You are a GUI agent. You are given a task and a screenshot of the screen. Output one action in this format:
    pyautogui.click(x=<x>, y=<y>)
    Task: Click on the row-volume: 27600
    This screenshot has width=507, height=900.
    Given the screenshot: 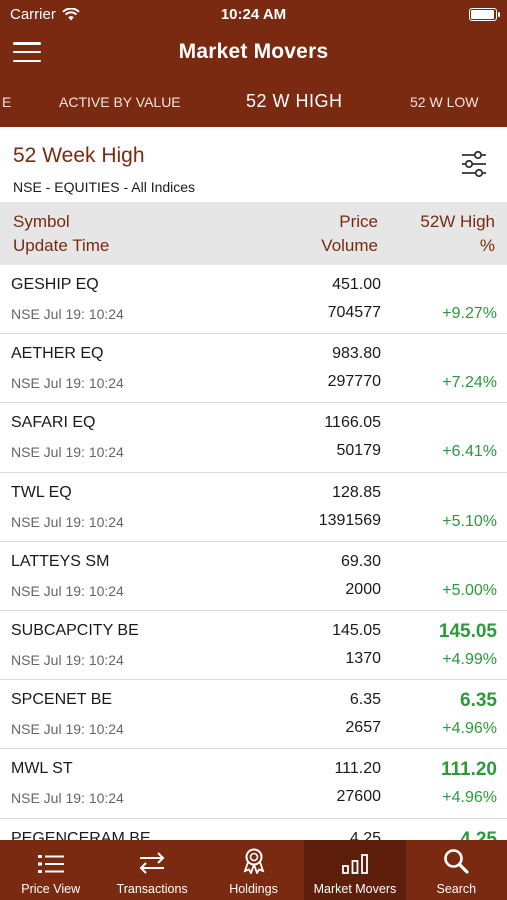 What is the action you would take?
    pyautogui.click(x=359, y=797)
    